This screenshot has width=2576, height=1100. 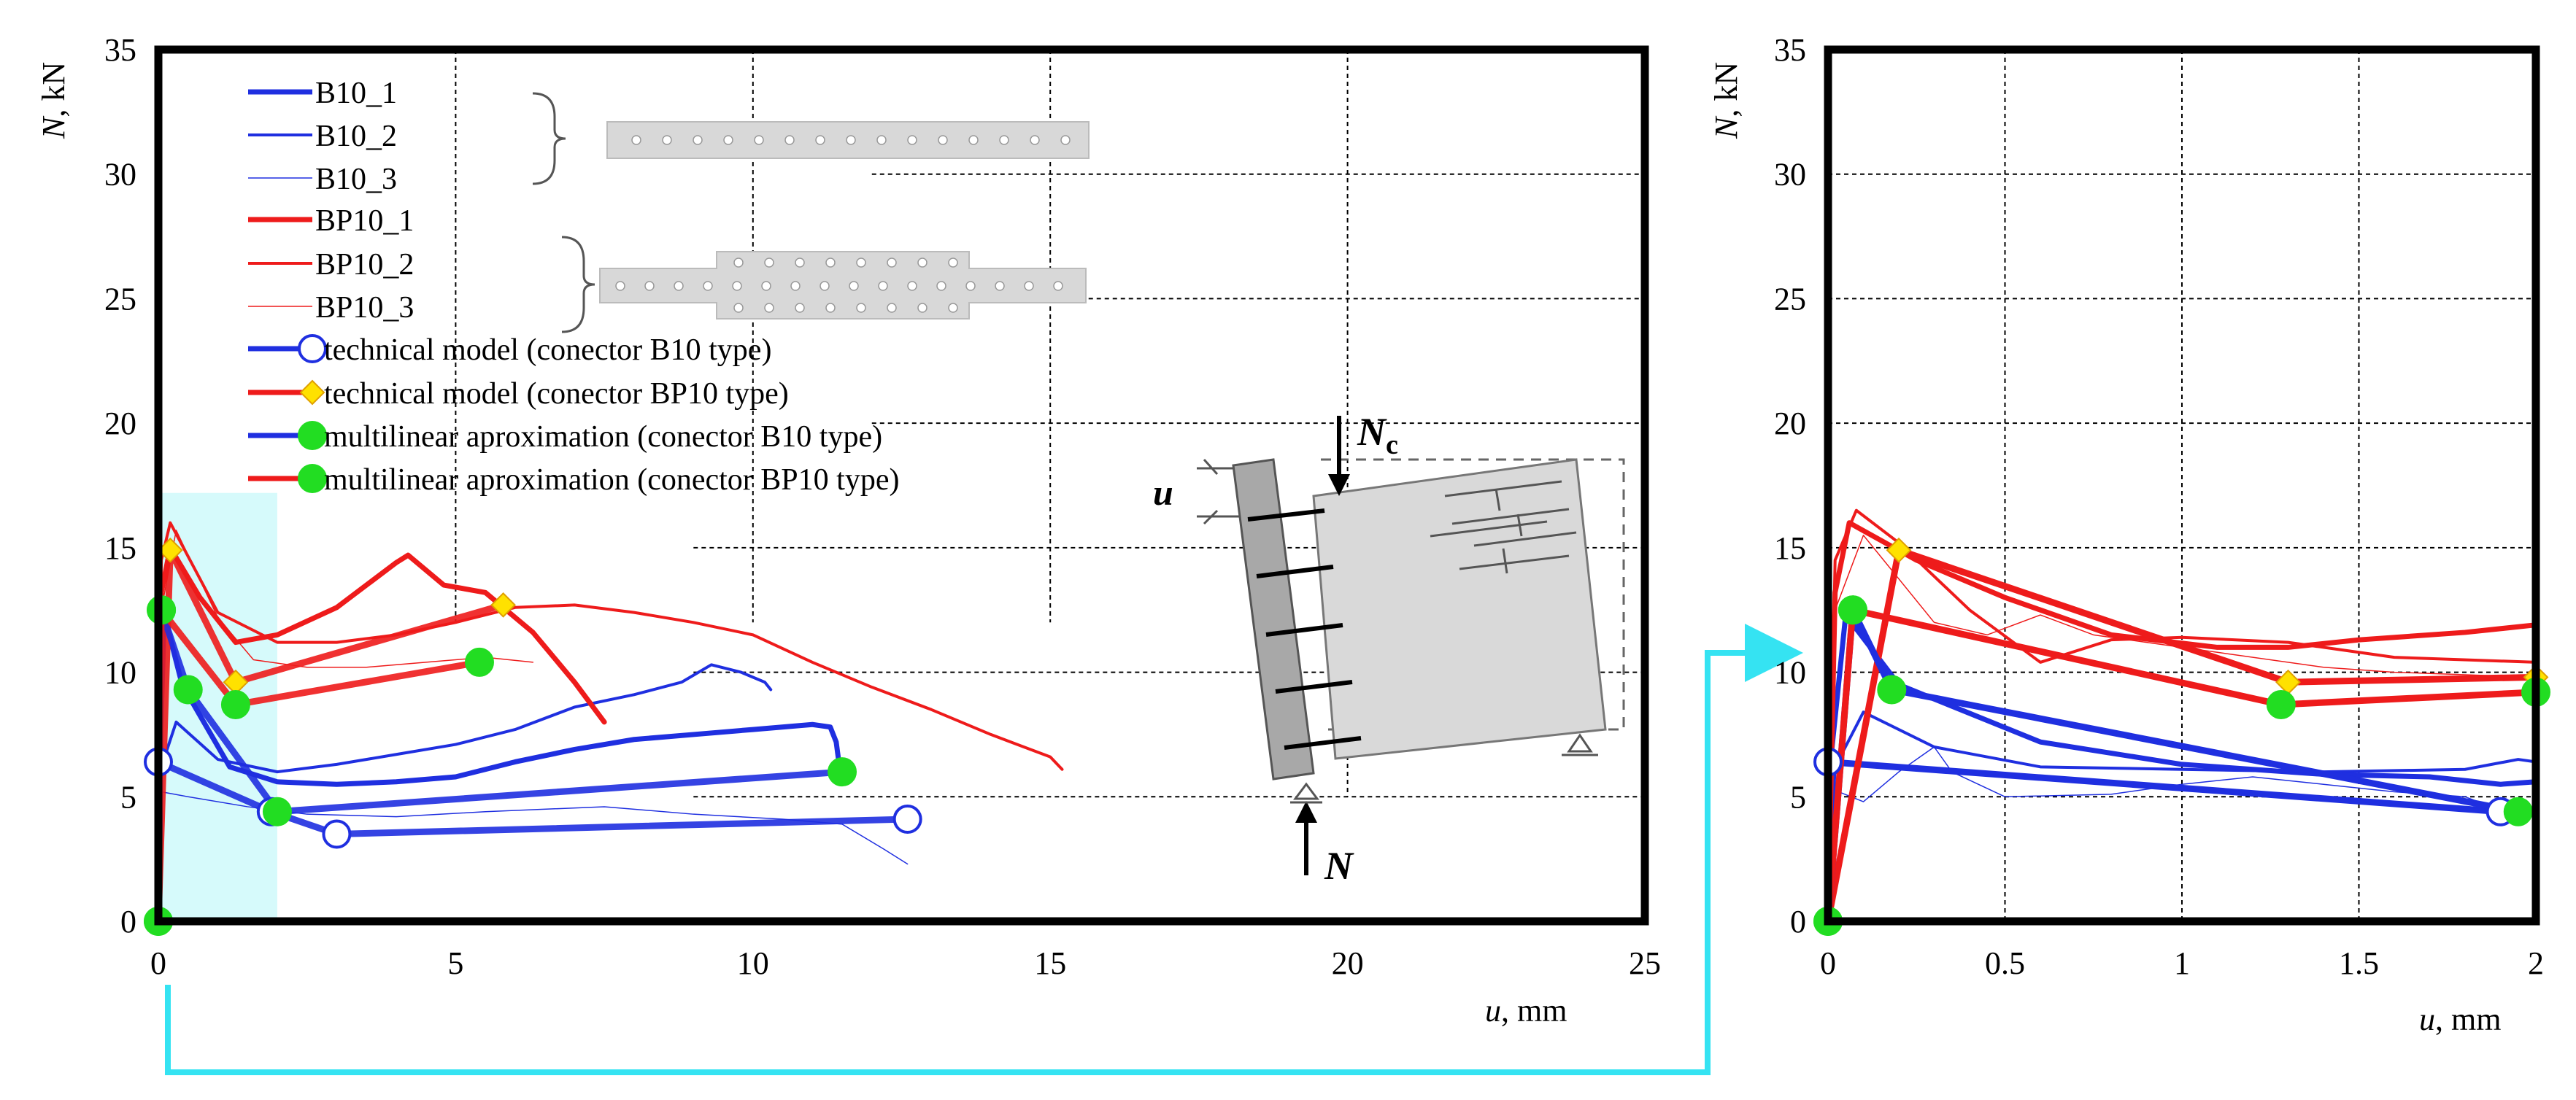 I want to click on brace-bp10, so click(x=578, y=284).